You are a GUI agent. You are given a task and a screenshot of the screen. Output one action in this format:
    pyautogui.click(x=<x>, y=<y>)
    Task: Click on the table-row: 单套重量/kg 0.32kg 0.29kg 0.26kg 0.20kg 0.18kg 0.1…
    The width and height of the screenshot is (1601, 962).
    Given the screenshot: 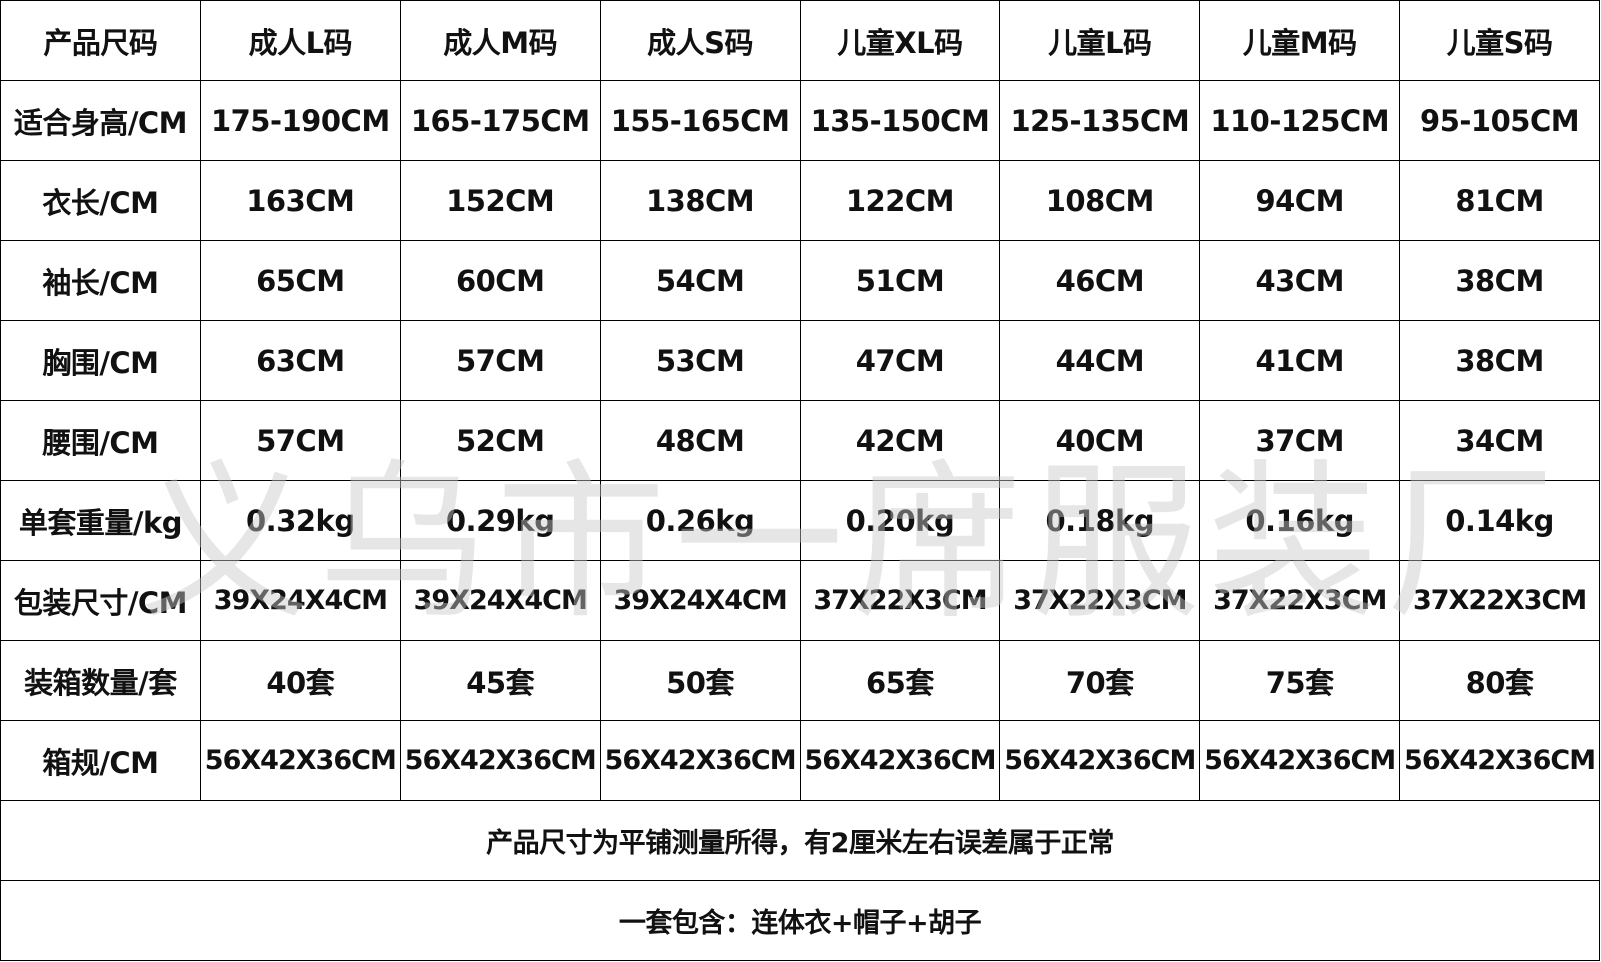 What is the action you would take?
    pyautogui.click(x=800, y=520)
    